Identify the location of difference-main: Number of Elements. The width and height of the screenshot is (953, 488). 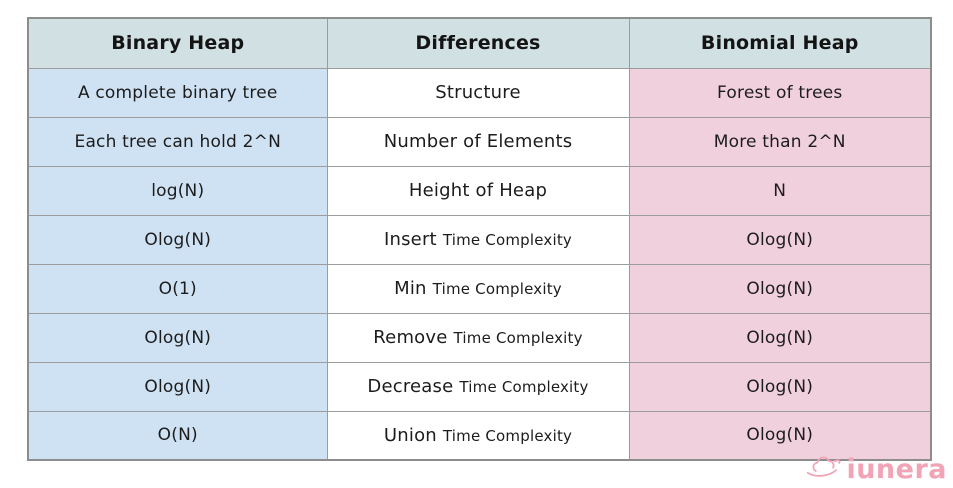
(478, 141).